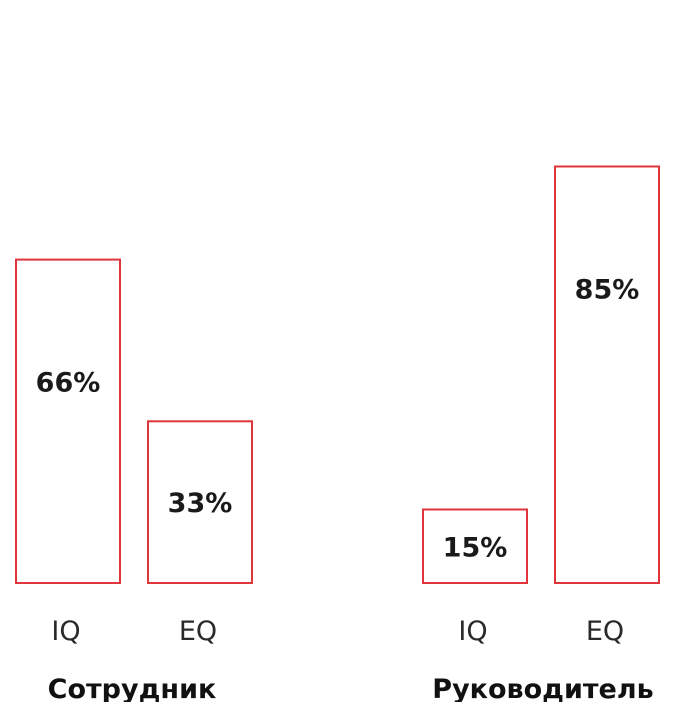 The image size is (675, 702). I want to click on bar-g2-iq, so click(475, 546).